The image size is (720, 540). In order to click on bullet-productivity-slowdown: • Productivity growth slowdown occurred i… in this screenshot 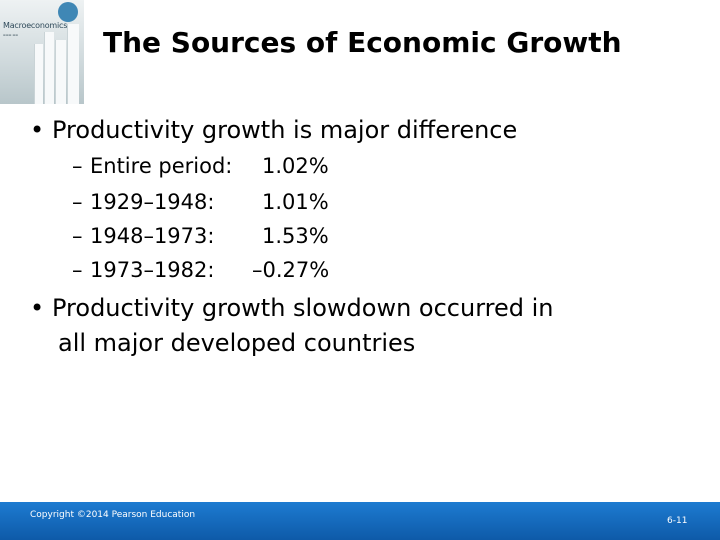, I will do `click(292, 308)`.